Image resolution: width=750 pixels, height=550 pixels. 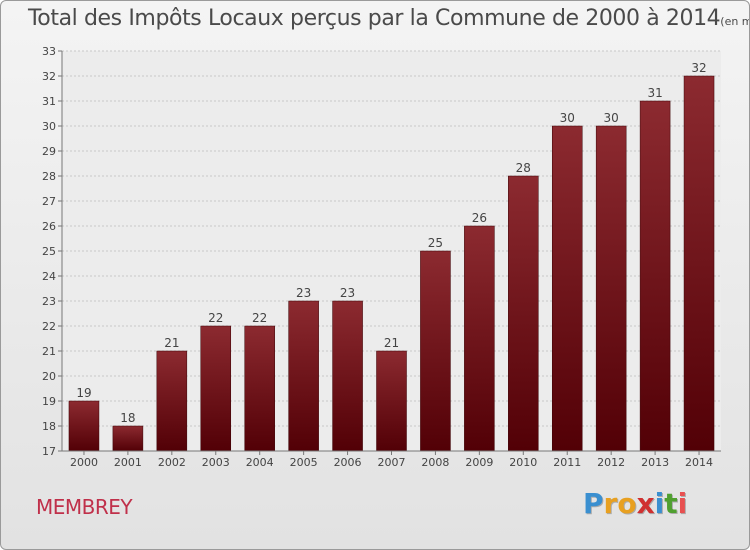 I want to click on bar-2007, so click(x=391, y=401).